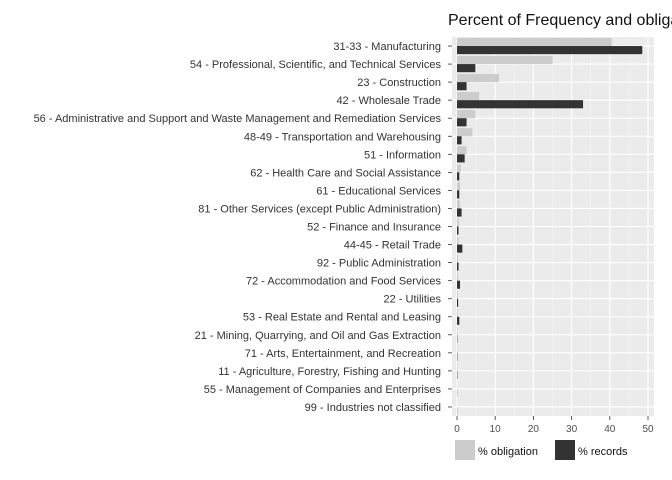 The width and height of the screenshot is (672, 480). I want to click on category-label: 62 - Health Care and Social Assistance, so click(345, 173).